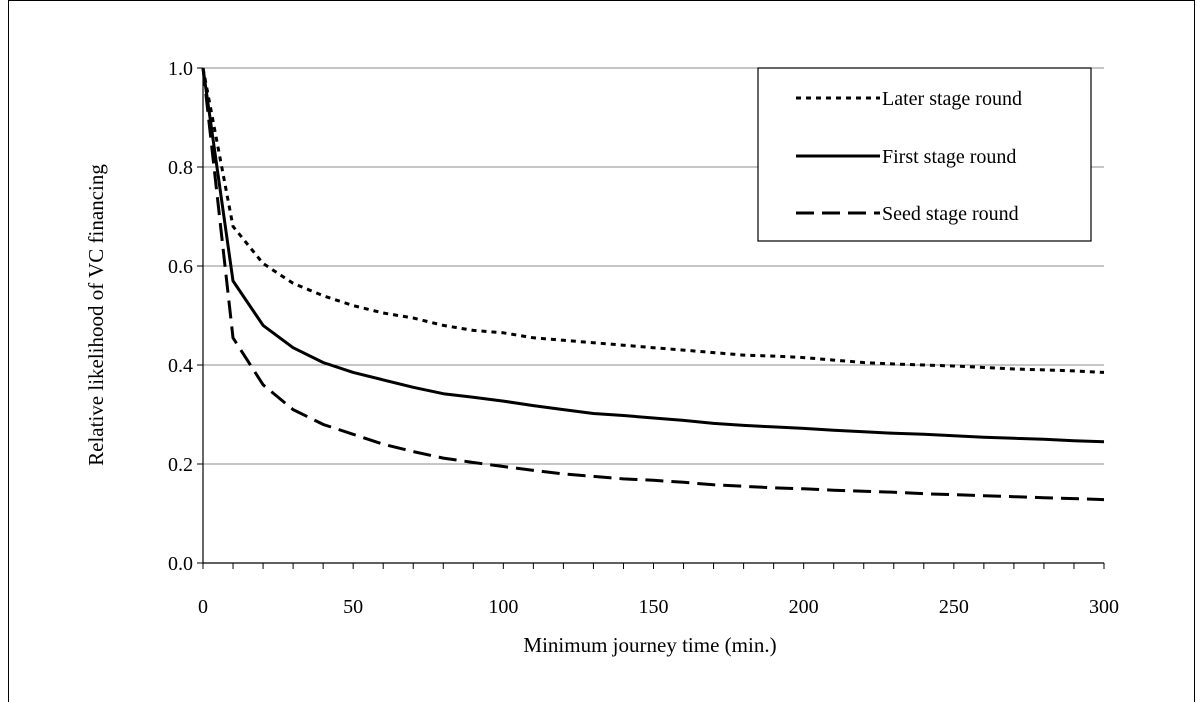 Image resolution: width=1197 pixels, height=702 pixels. What do you see at coordinates (804, 607) in the screenshot?
I see `x-tick-label: 200` at bounding box center [804, 607].